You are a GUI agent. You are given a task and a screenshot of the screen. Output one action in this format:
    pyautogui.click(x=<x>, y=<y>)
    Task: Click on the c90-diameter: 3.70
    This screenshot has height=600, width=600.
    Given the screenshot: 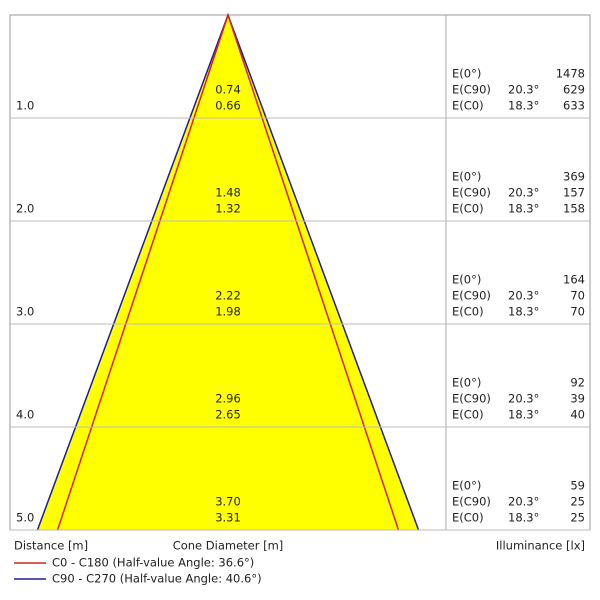 What is the action you would take?
    pyautogui.click(x=228, y=502)
    